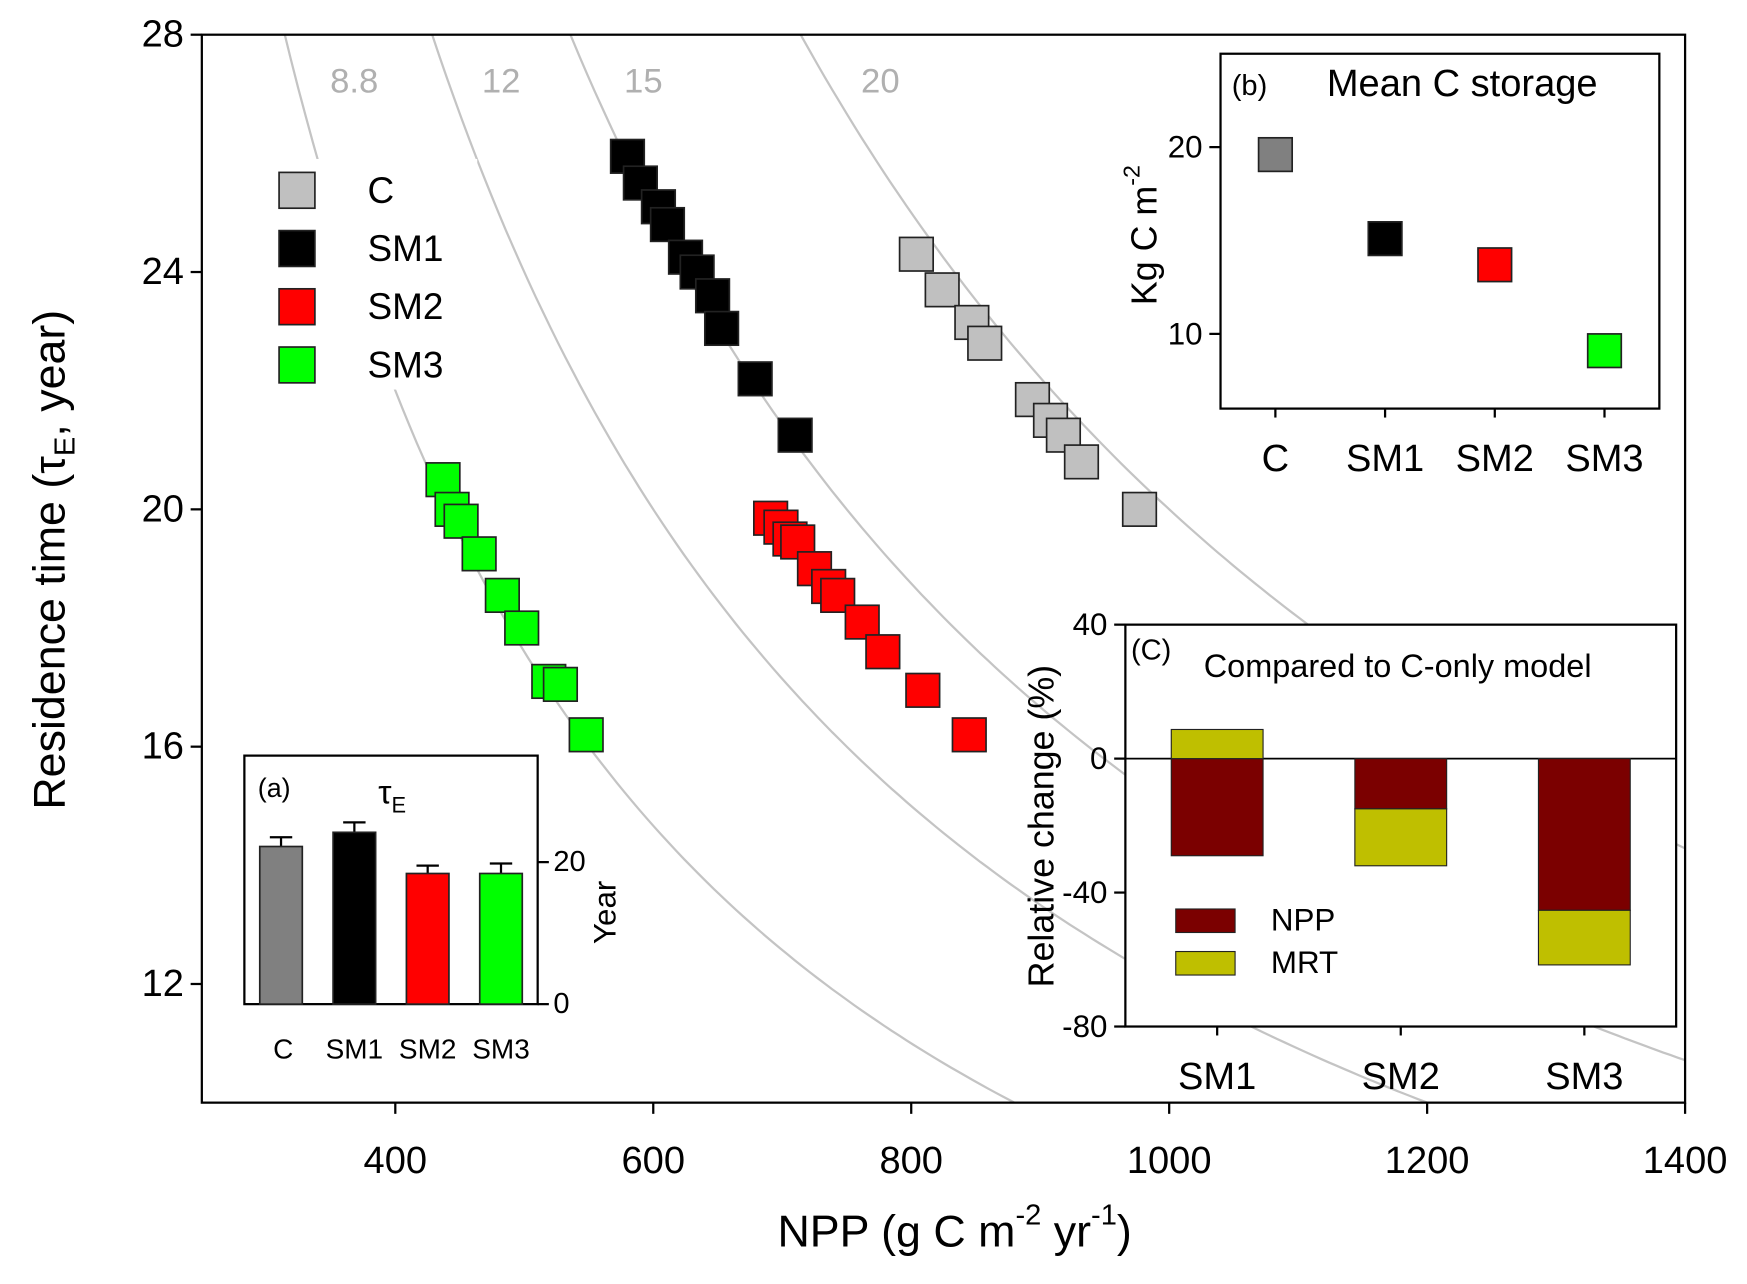 The width and height of the screenshot is (1747, 1284). I want to click on isoline-label: 20, so click(880, 82).